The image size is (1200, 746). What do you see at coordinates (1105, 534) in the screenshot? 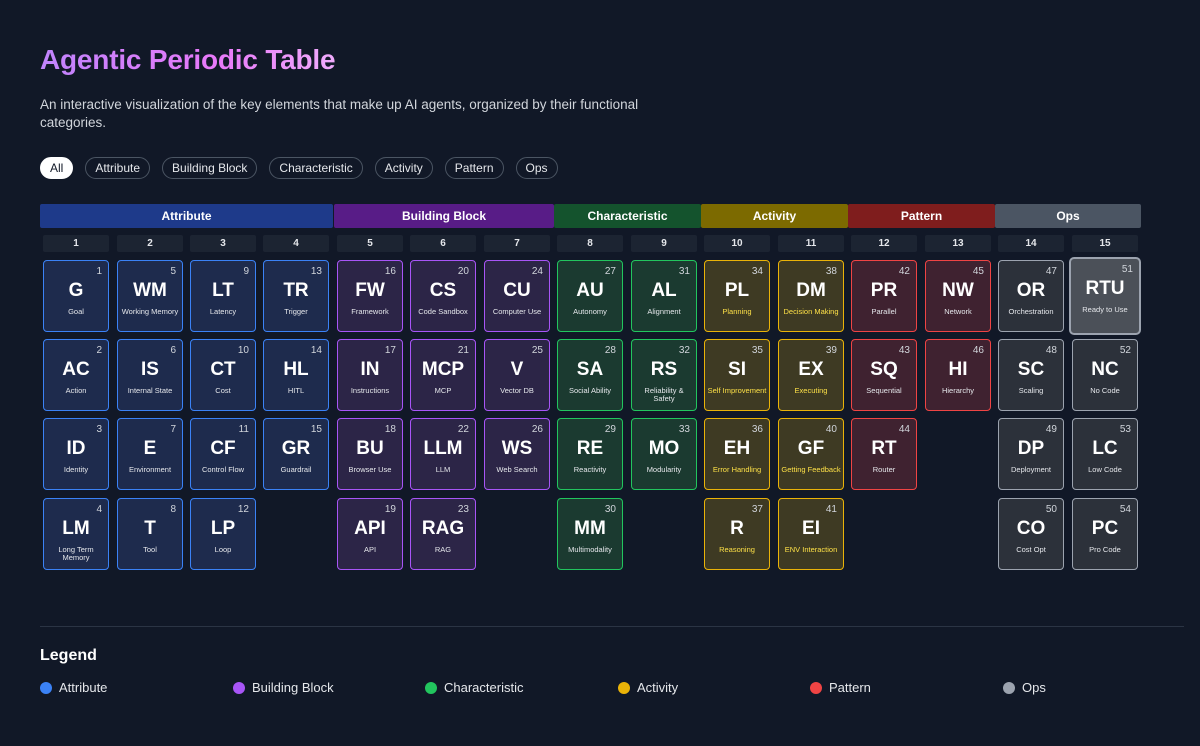
I see `element-cell-pc: 54 PC Pro Code` at bounding box center [1105, 534].